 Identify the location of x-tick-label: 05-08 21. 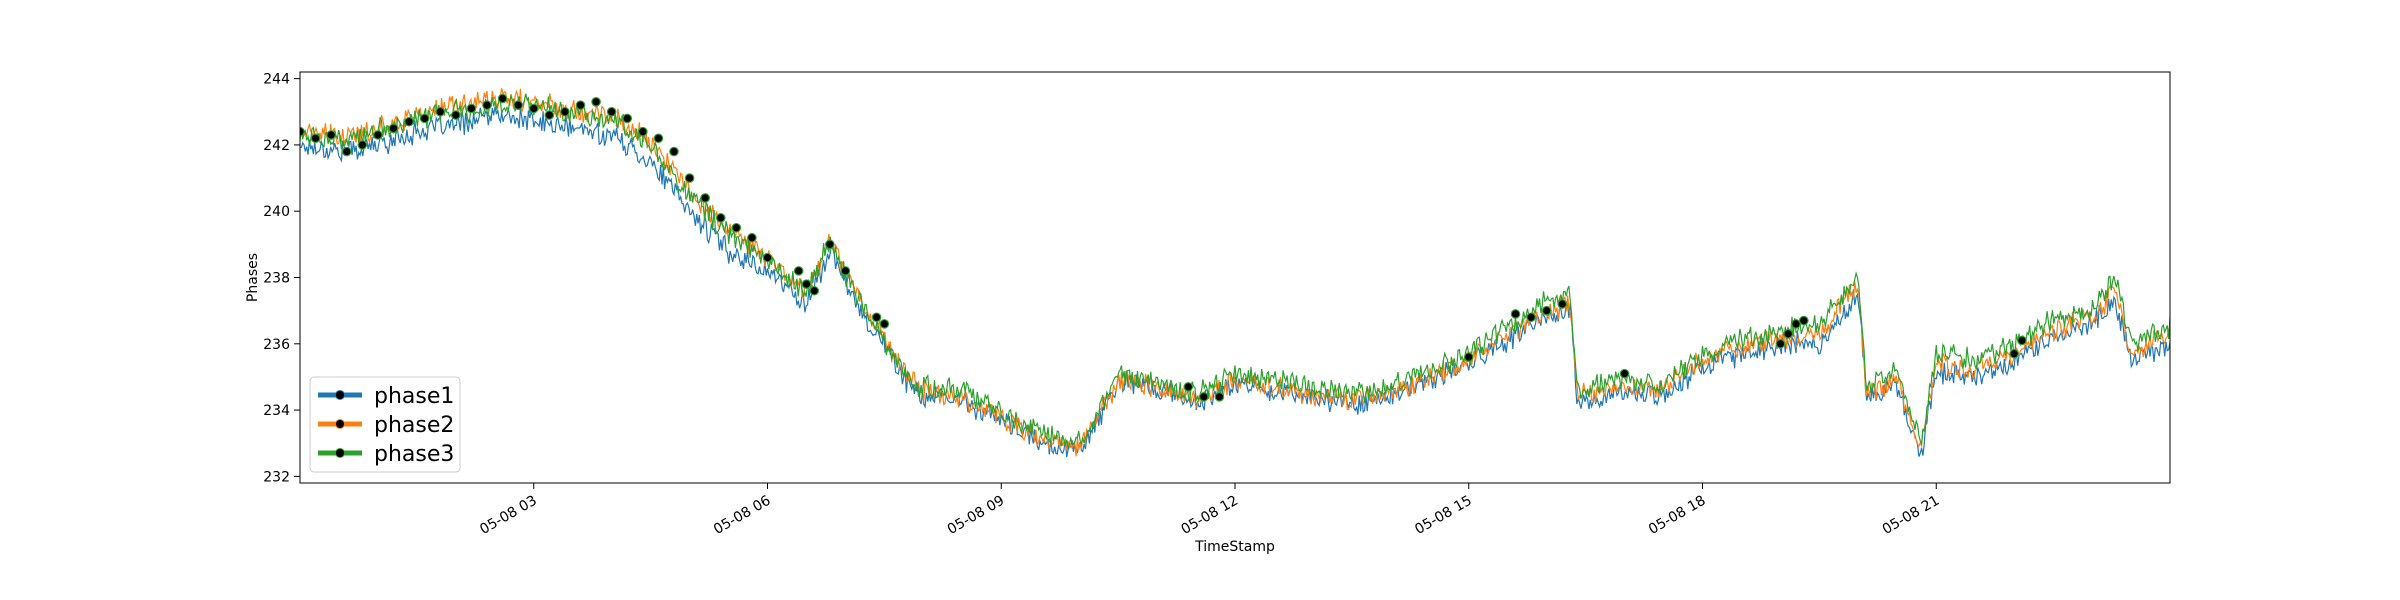
(1911, 515).